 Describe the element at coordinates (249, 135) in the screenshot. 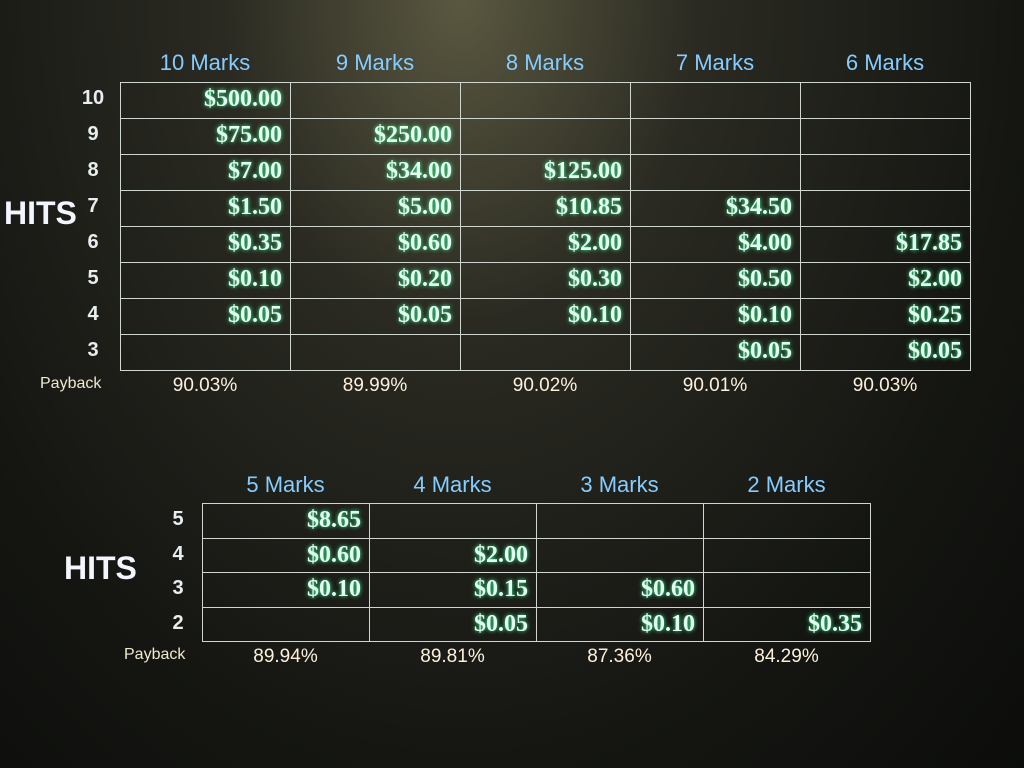

I see `payout: $75.00` at that location.